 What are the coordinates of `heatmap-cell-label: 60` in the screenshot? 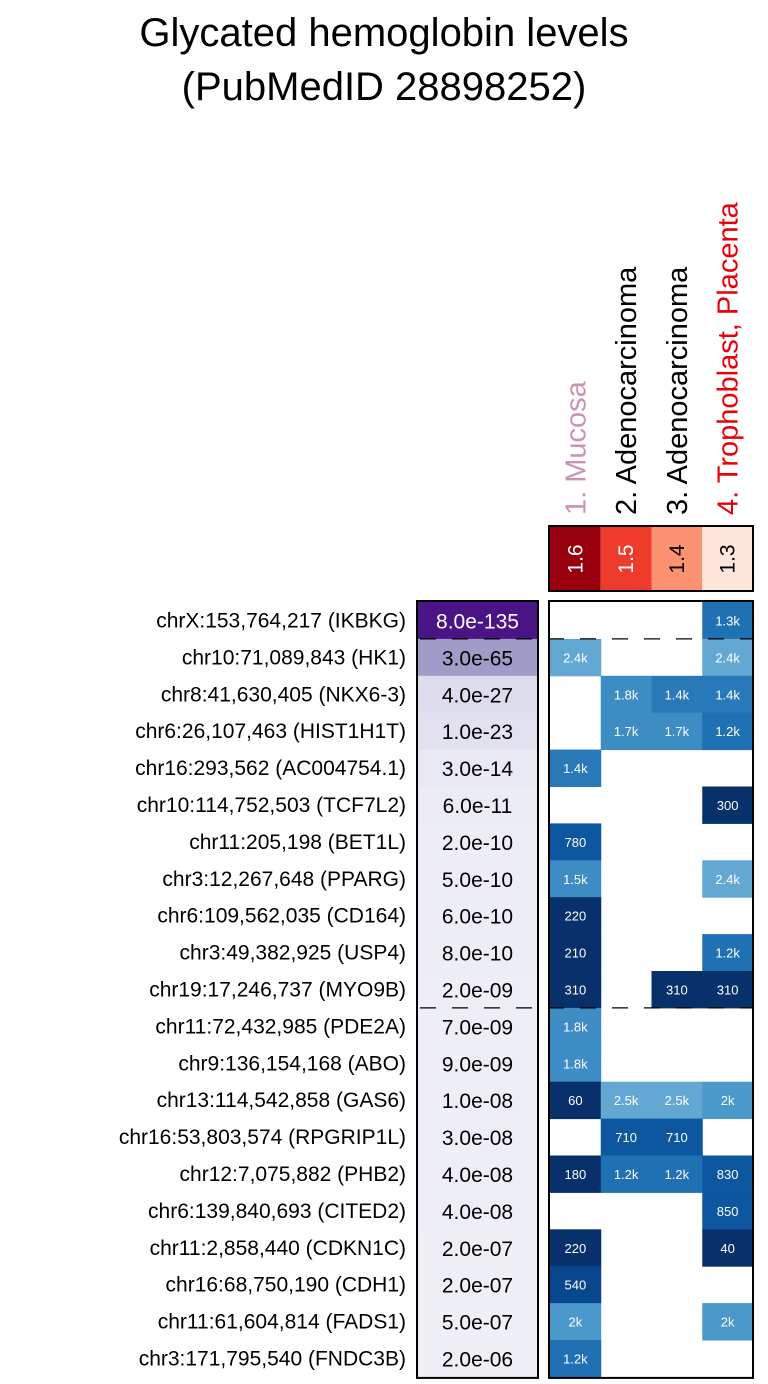 It's located at (575, 1100).